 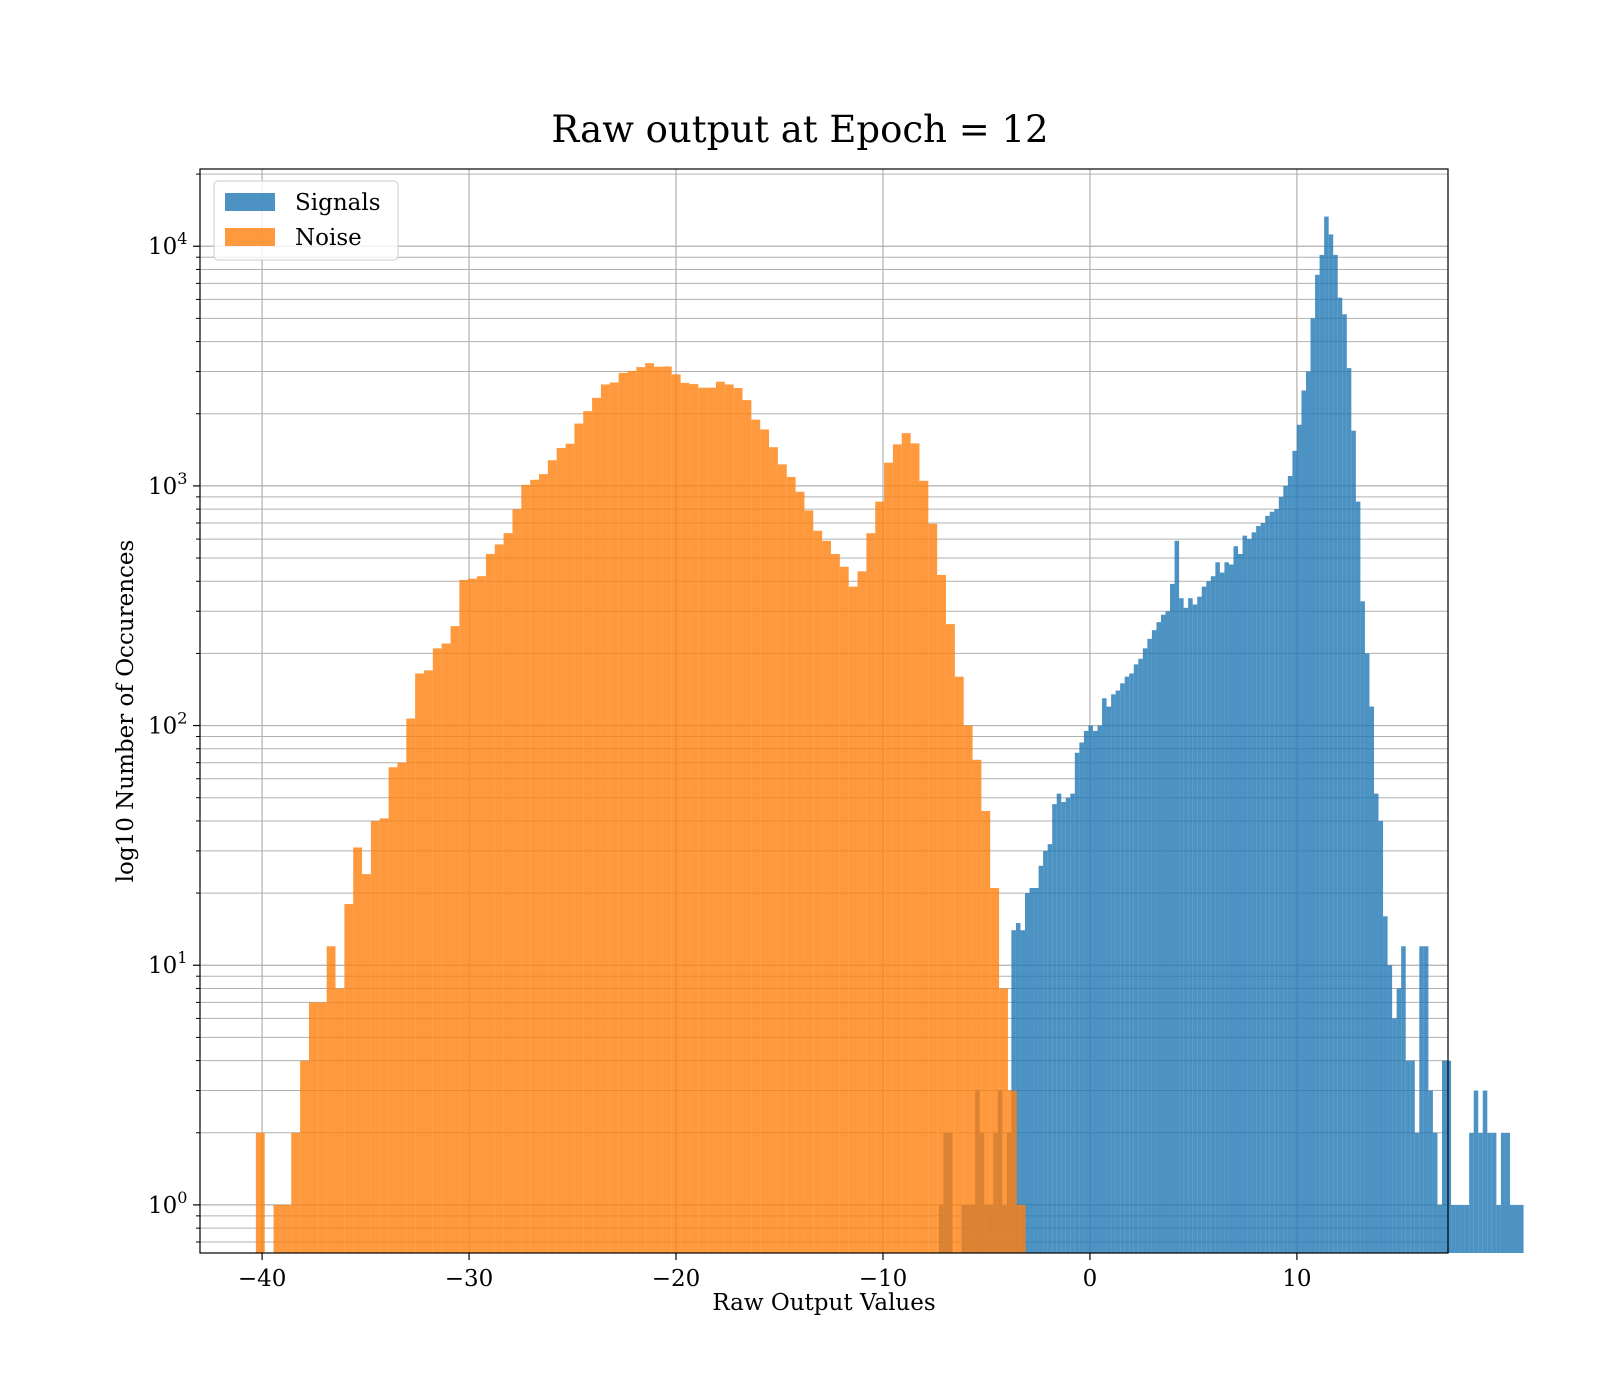 What do you see at coordinates (469, 1279) in the screenshot?
I see `x-tick-label: −30` at bounding box center [469, 1279].